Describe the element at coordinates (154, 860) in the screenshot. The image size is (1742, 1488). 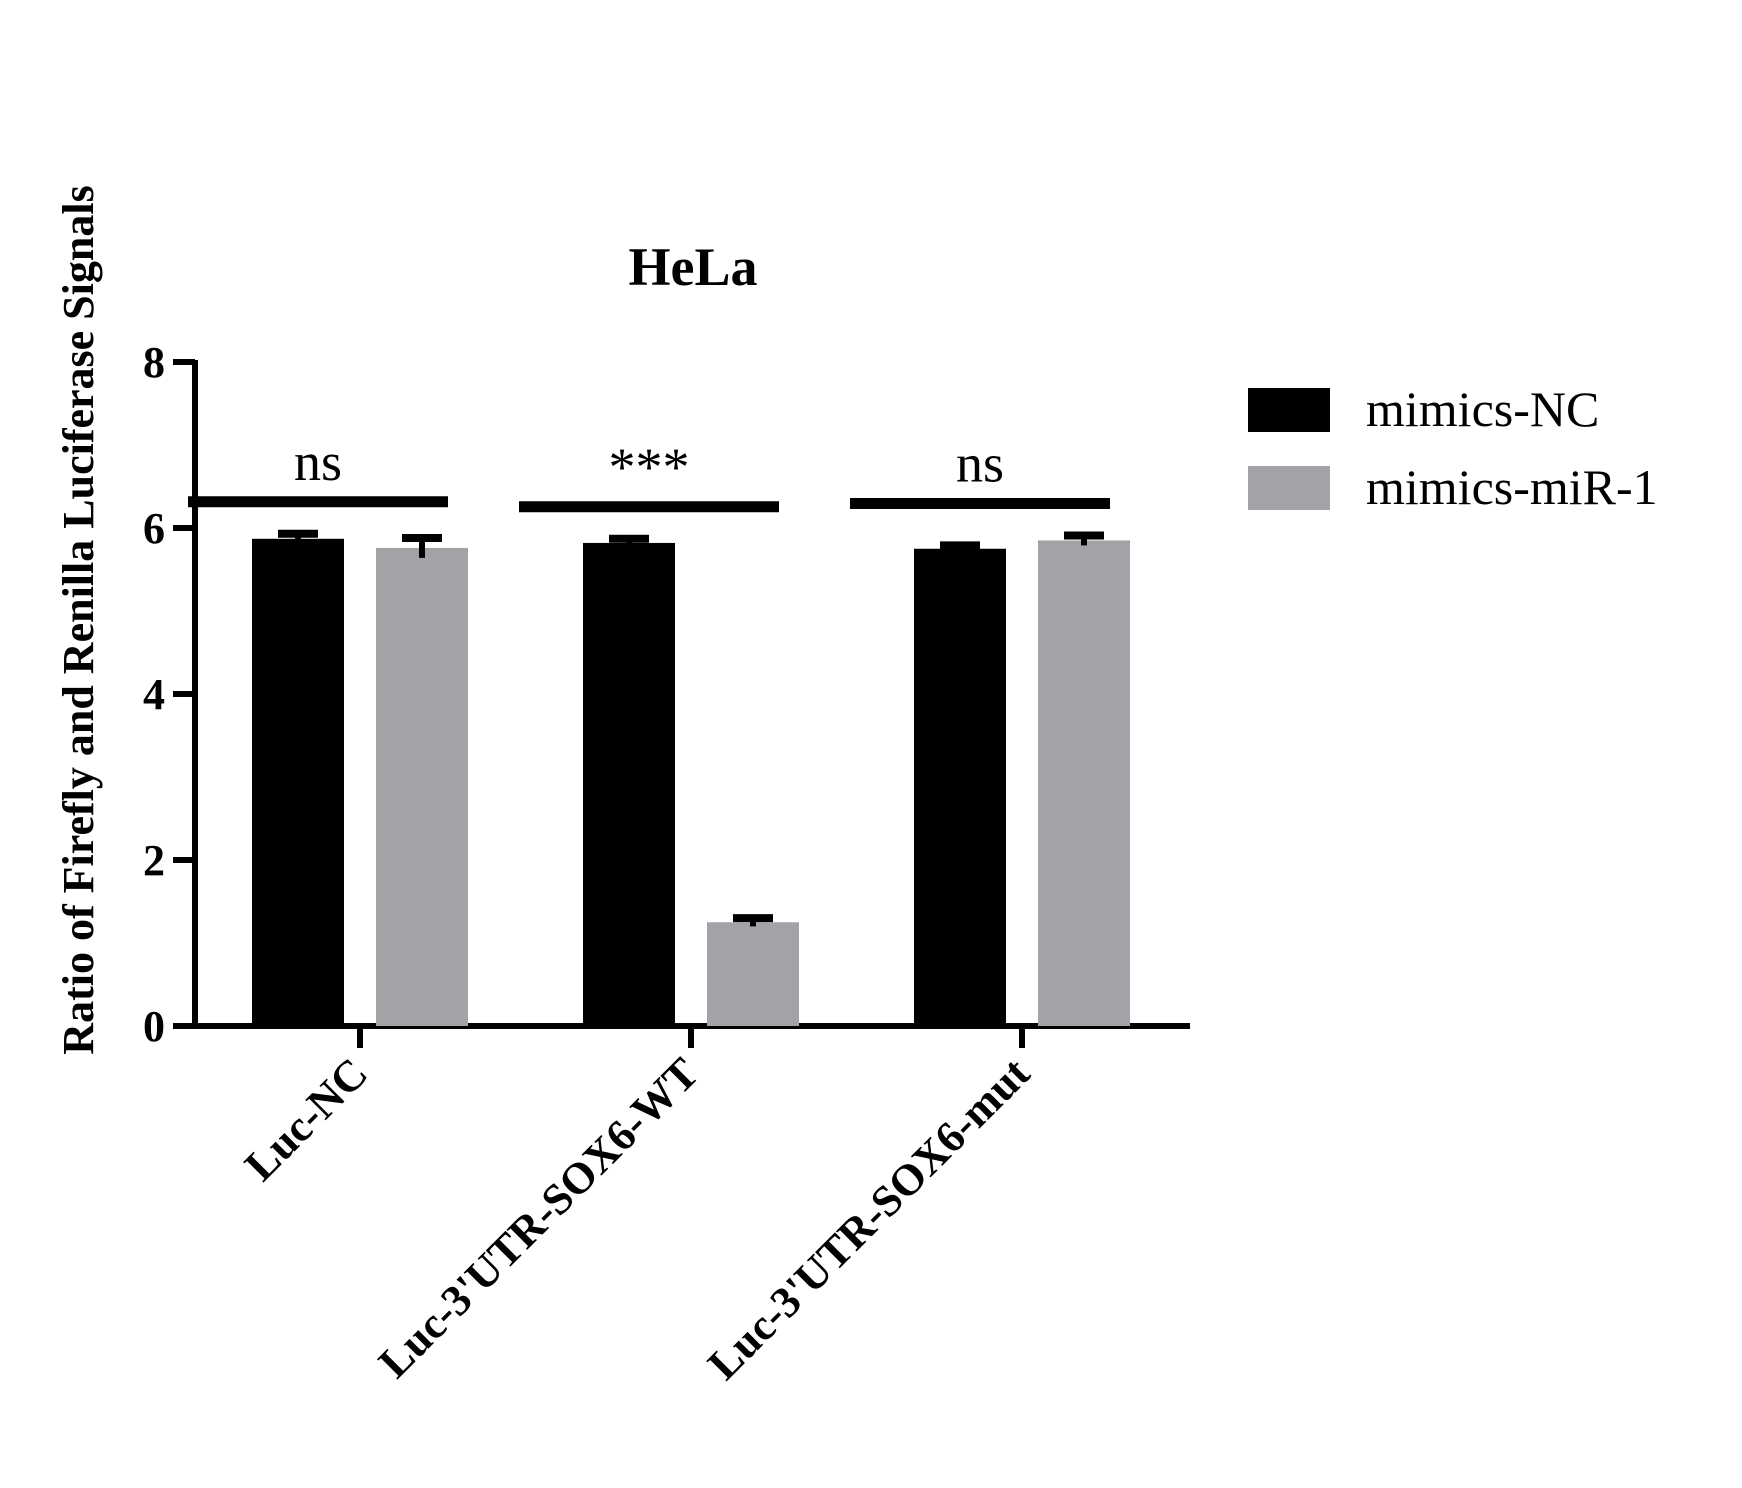
I see `y-tick-label: 2` at that location.